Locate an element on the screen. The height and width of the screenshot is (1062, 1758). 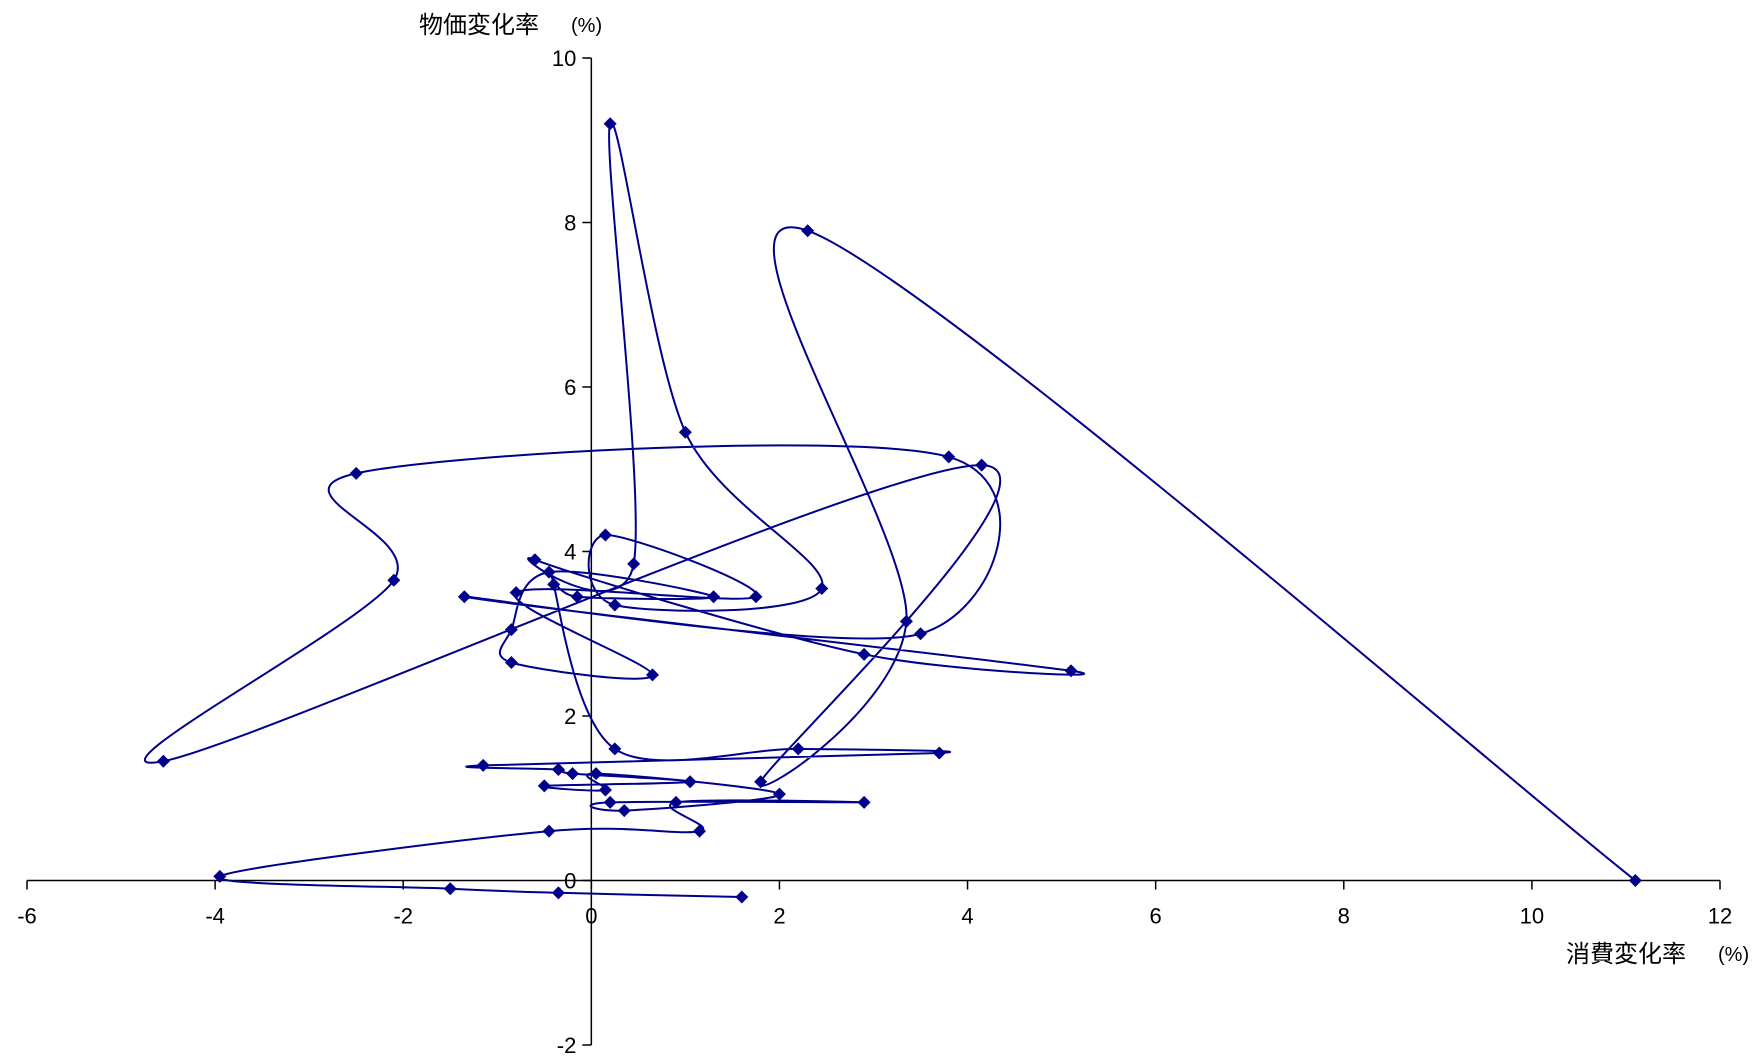
x-tick-label: 8 is located at coordinates (1344, 916).